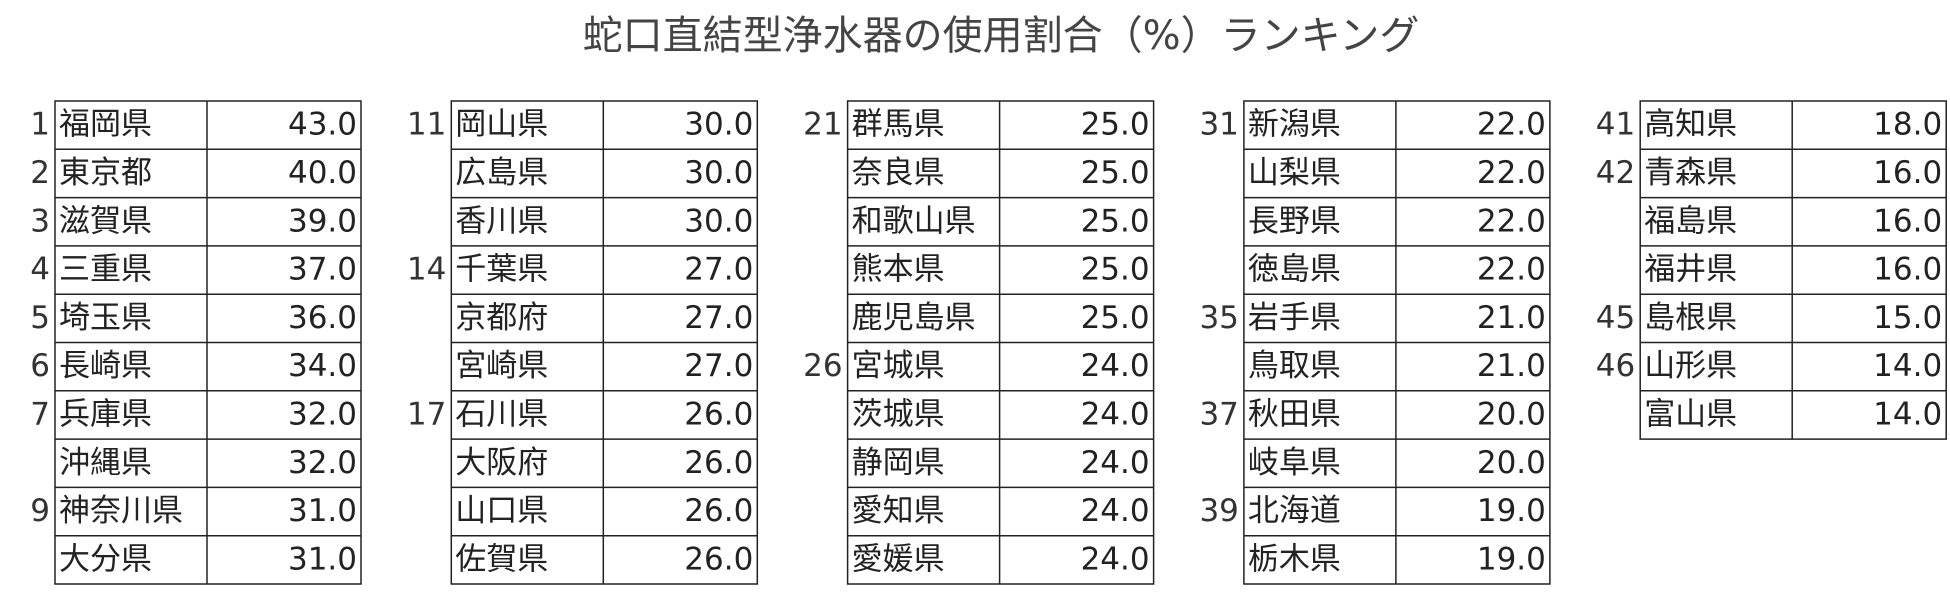 The width and height of the screenshot is (1950, 604). I want to click on prefecture: 岡山県, so click(501, 125).